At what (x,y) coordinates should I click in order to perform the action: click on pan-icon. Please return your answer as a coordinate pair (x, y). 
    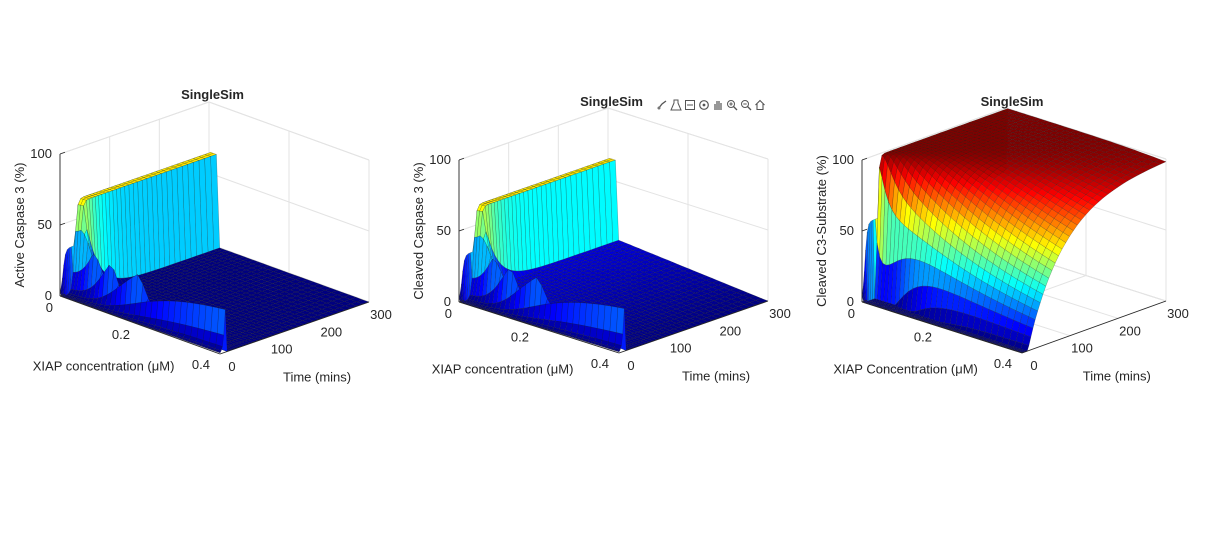
    Looking at the image, I should click on (718, 105).